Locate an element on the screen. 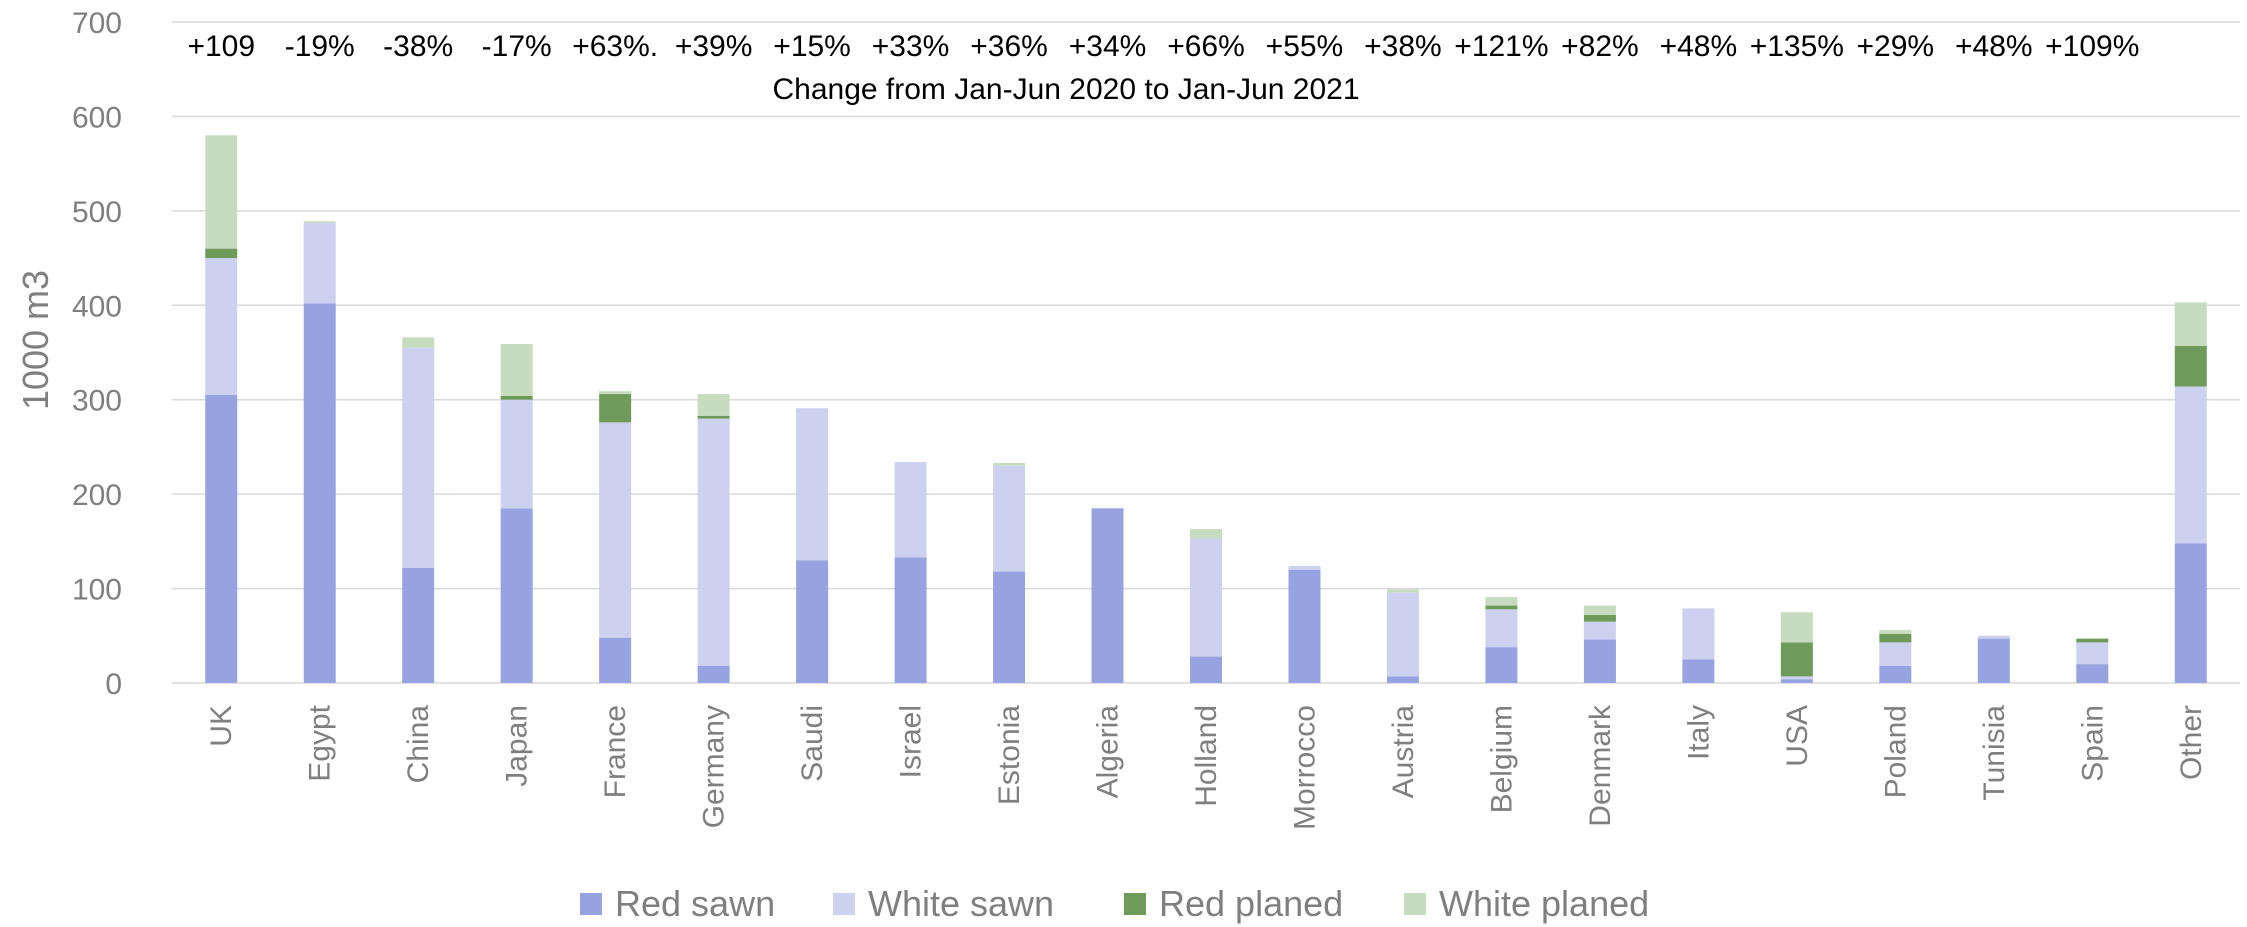  legend-item: Red planed is located at coordinates (1233, 903).